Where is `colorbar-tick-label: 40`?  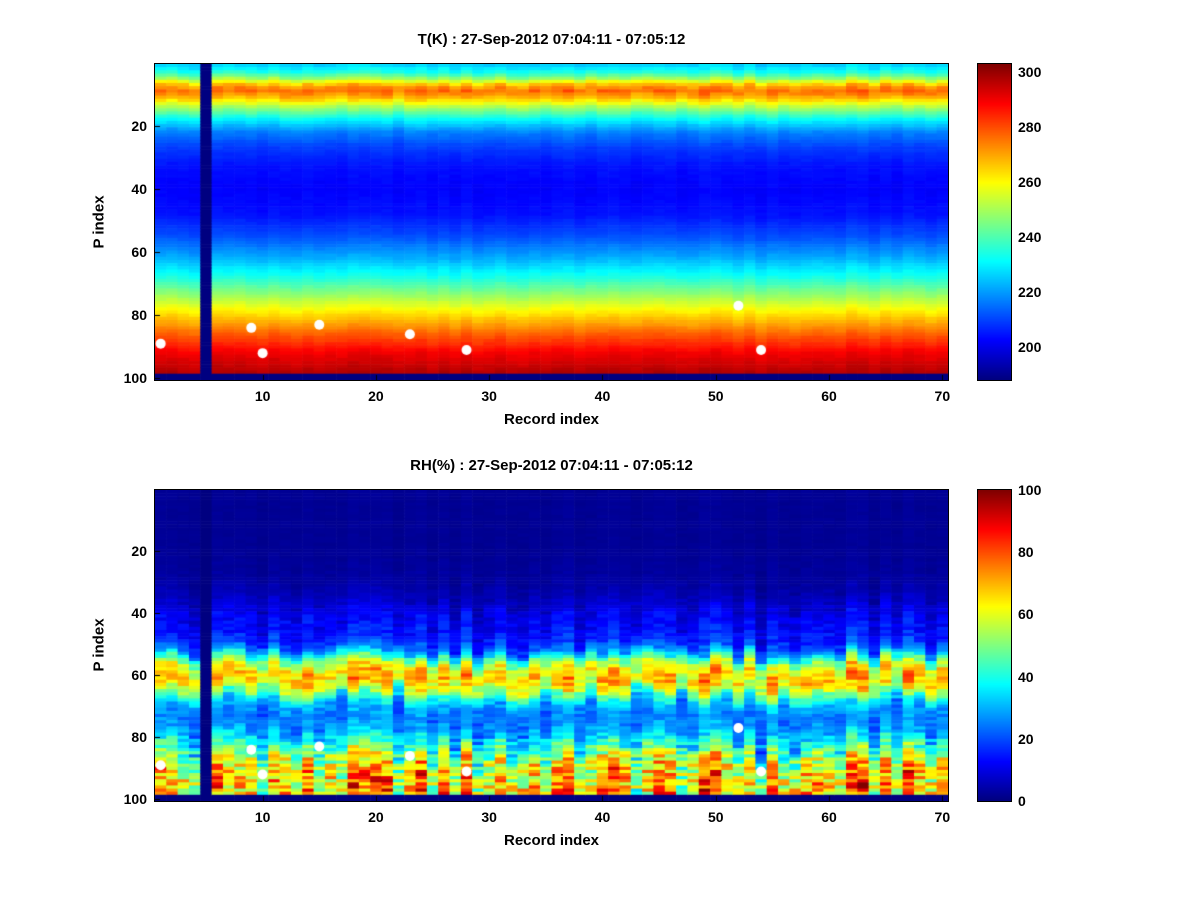
colorbar-tick-label: 40 is located at coordinates (1026, 676).